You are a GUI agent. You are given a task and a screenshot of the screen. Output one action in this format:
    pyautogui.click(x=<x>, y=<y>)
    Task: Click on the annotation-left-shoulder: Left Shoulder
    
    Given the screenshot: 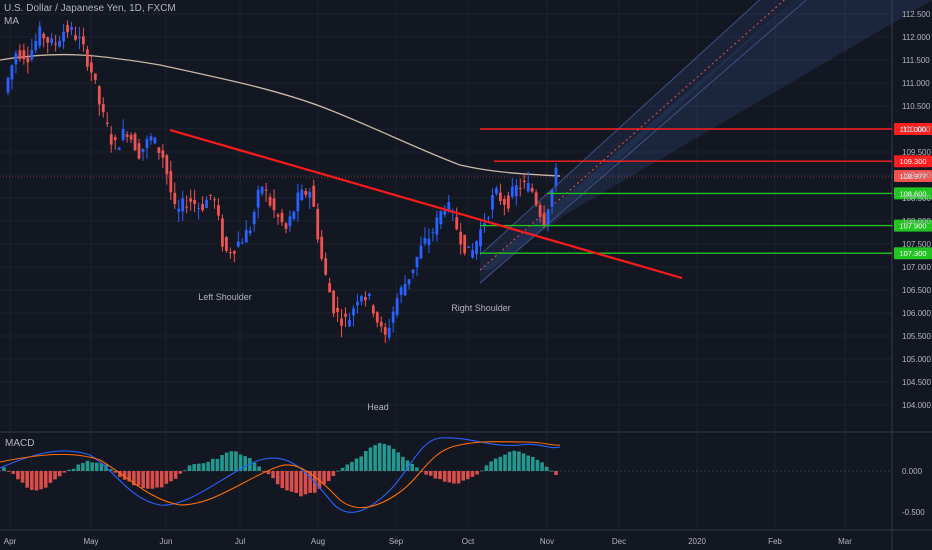 What is the action you would take?
    pyautogui.click(x=225, y=297)
    